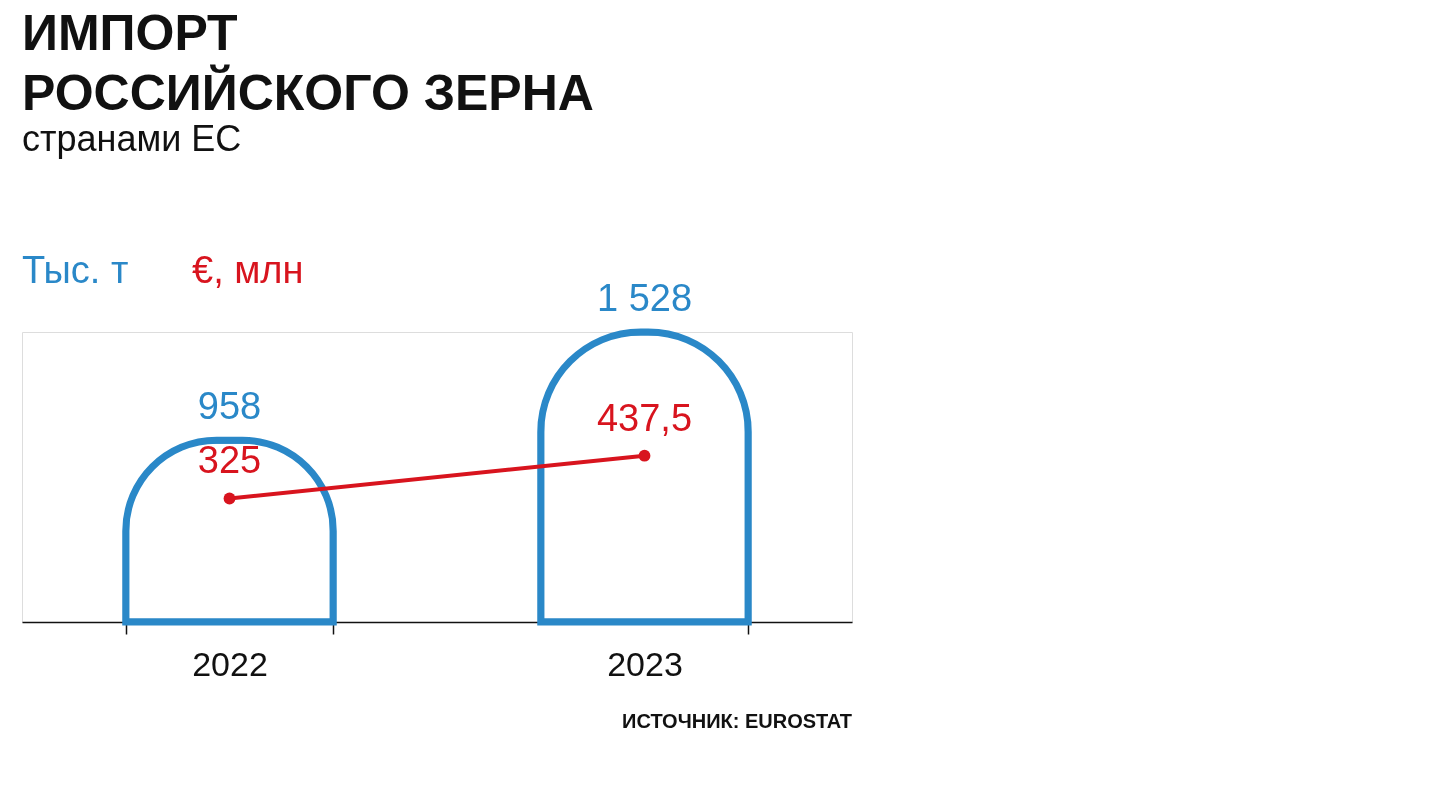 The height and width of the screenshot is (808, 1448). What do you see at coordinates (132, 138) in the screenshot?
I see `chart-subtitle: странами ЕС` at bounding box center [132, 138].